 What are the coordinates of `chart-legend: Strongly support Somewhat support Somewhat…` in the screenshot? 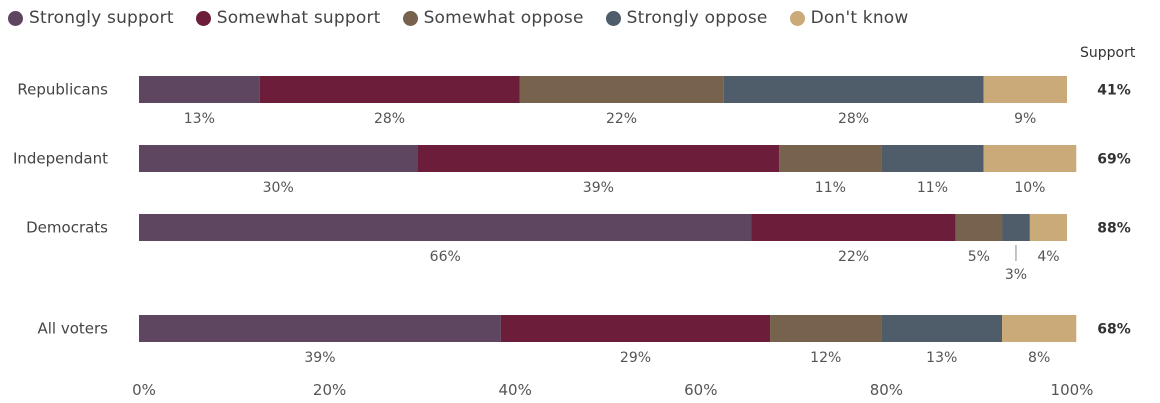 It's located at (469, 18).